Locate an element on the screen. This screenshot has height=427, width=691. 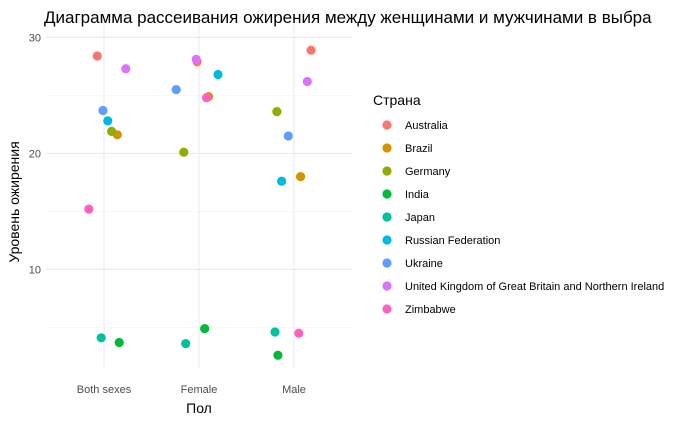
legend-label: India is located at coordinates (417, 195).